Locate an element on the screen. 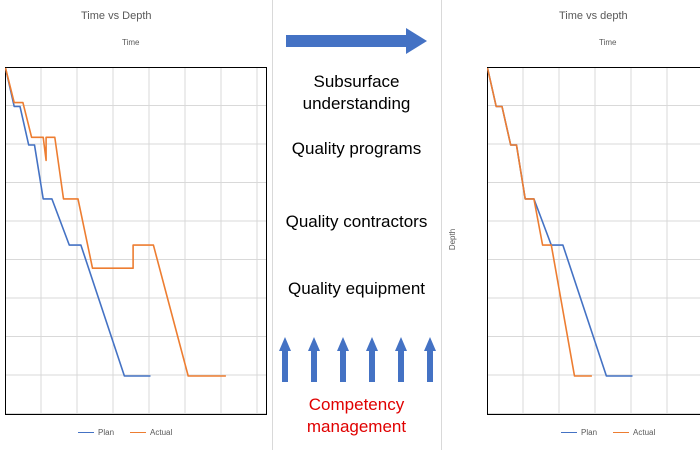  middle-item-programs: Quality programs is located at coordinates (356, 148).